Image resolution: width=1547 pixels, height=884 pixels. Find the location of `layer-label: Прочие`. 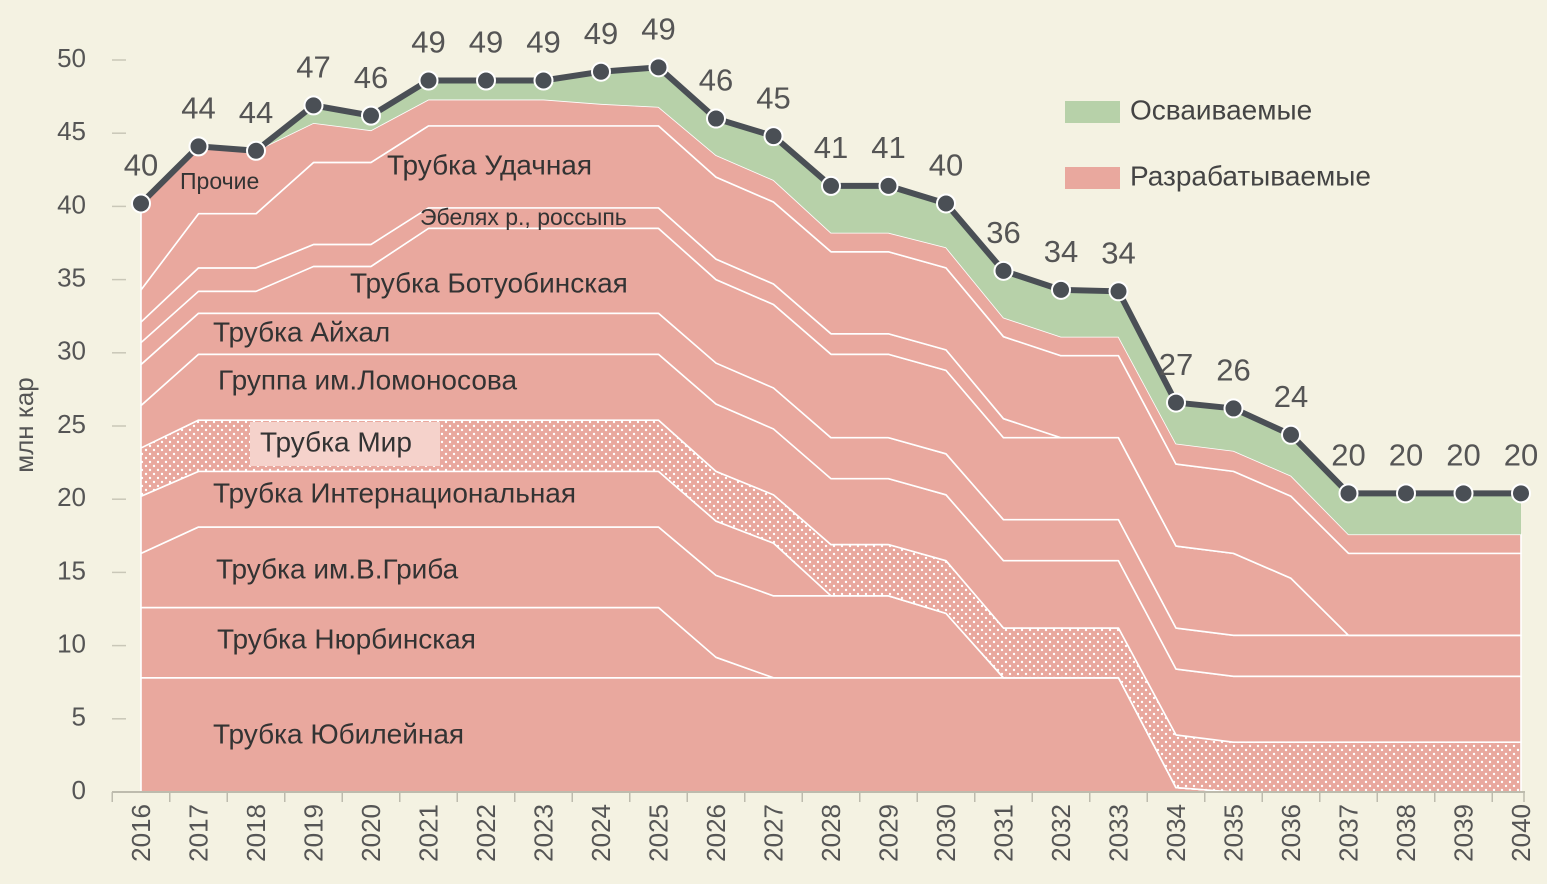

layer-label: Прочие is located at coordinates (219, 181).